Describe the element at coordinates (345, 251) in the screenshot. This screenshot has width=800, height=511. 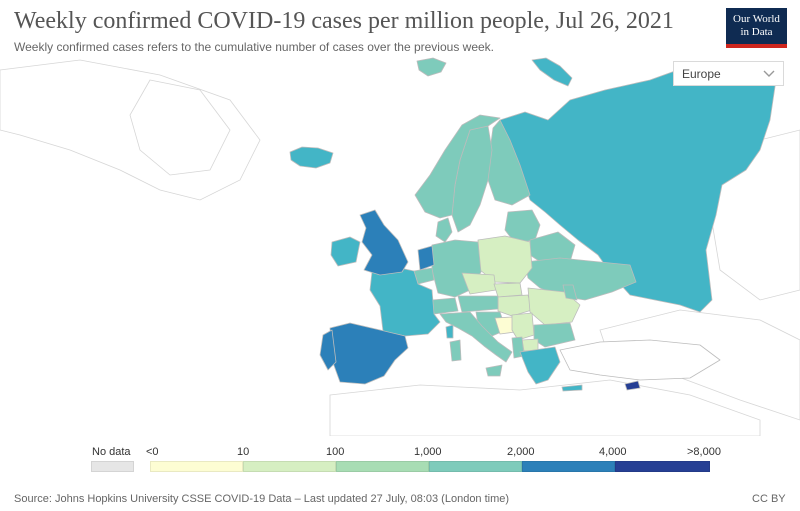
I see `ireland-region` at that location.